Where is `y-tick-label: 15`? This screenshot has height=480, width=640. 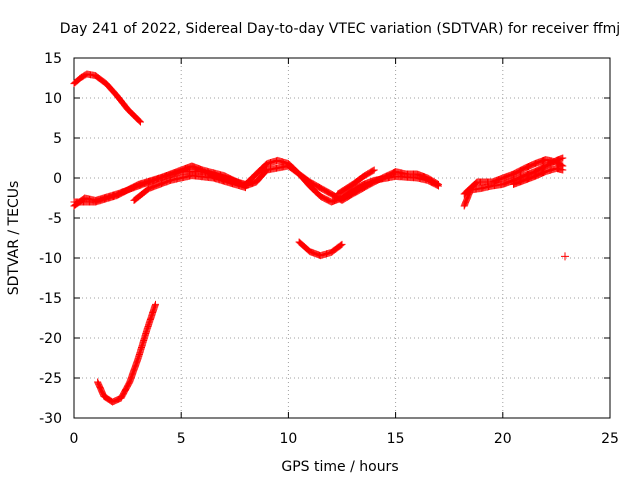
y-tick-label: 15 is located at coordinates (53, 59).